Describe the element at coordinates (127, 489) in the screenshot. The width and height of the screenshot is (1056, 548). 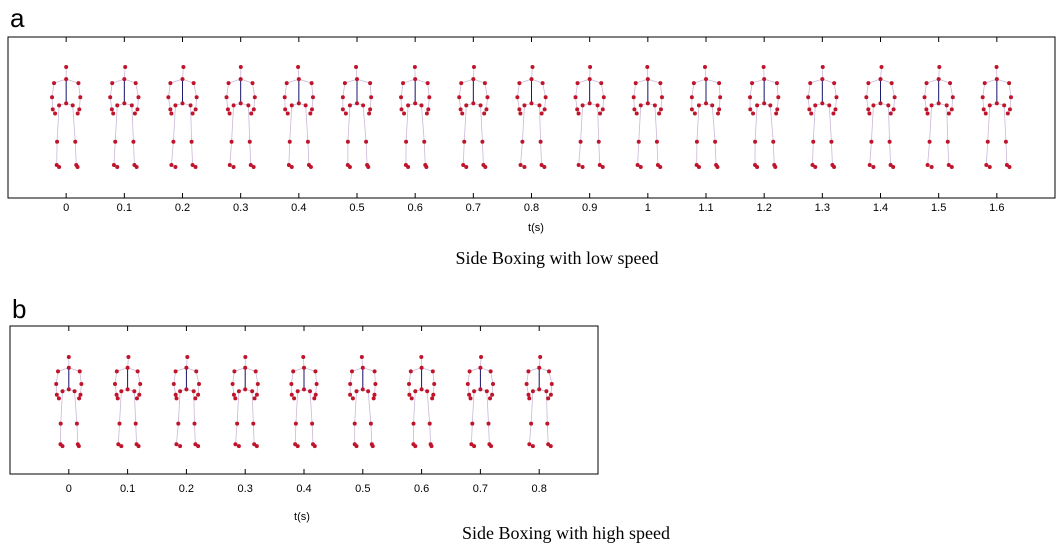
I see `x-tick-label: 0.1` at that location.